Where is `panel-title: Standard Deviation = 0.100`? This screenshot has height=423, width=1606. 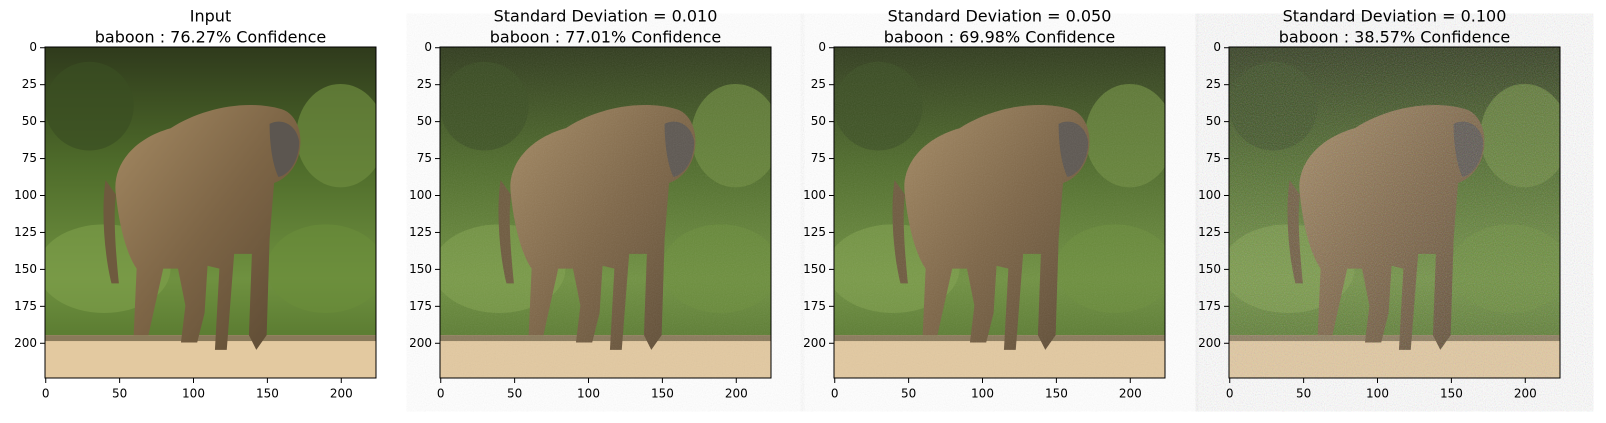 panel-title: Standard Deviation = 0.100 is located at coordinates (1395, 16).